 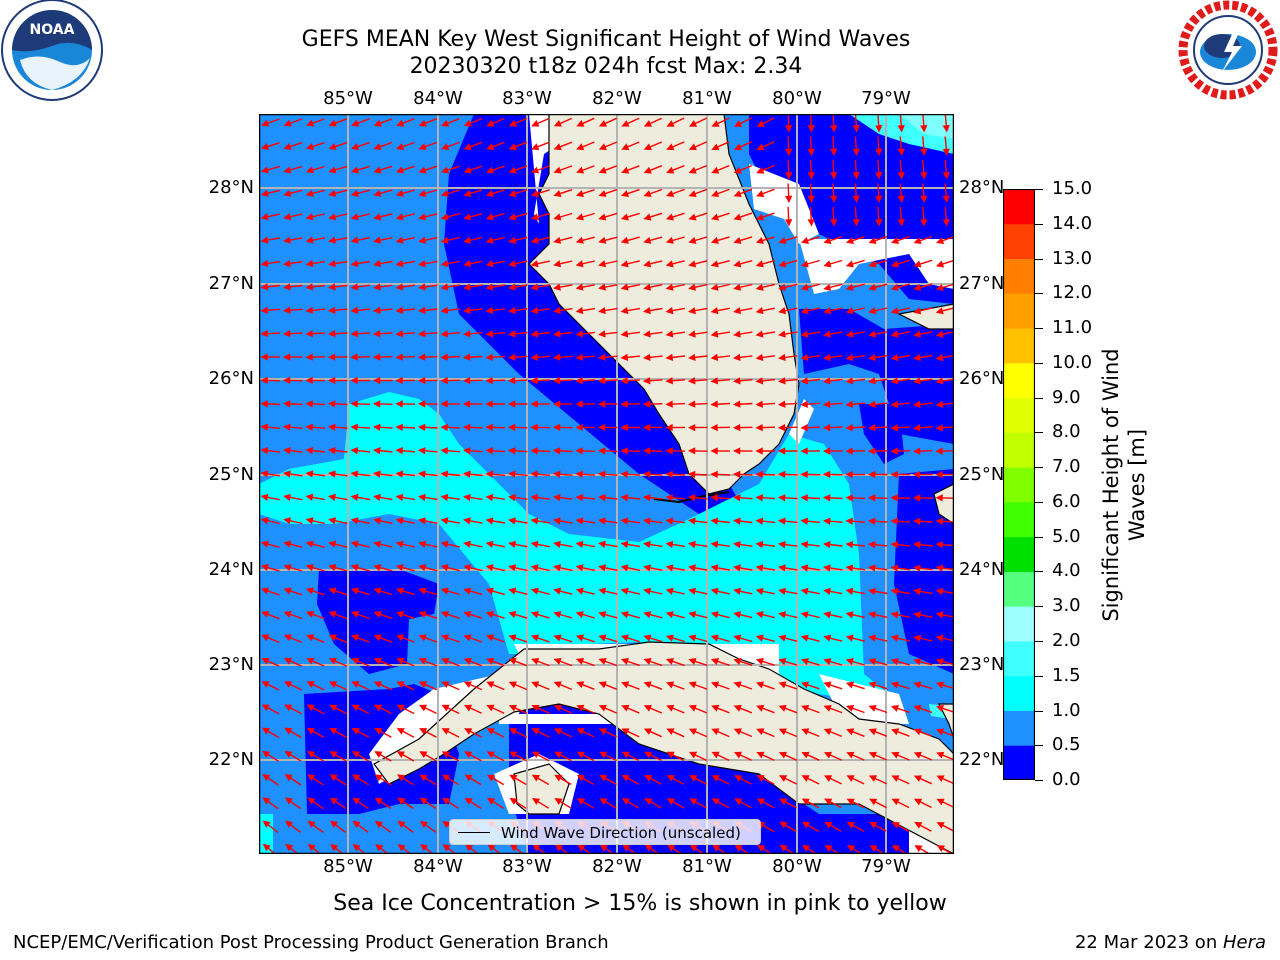 What do you see at coordinates (1228, 52) in the screenshot?
I see `nws-logo` at bounding box center [1228, 52].